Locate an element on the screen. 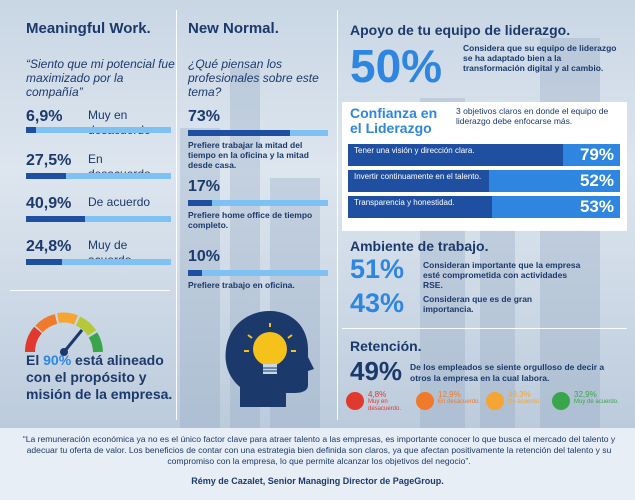 The image size is (635, 500). rating-label: Muy en desacuerdo. is located at coordinates (385, 405).